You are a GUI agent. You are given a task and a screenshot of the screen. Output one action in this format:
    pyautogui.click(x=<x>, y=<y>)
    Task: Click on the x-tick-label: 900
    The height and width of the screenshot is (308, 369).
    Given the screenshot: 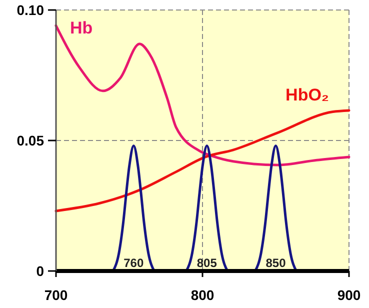 What is the action you would take?
    pyautogui.click(x=349, y=295)
    